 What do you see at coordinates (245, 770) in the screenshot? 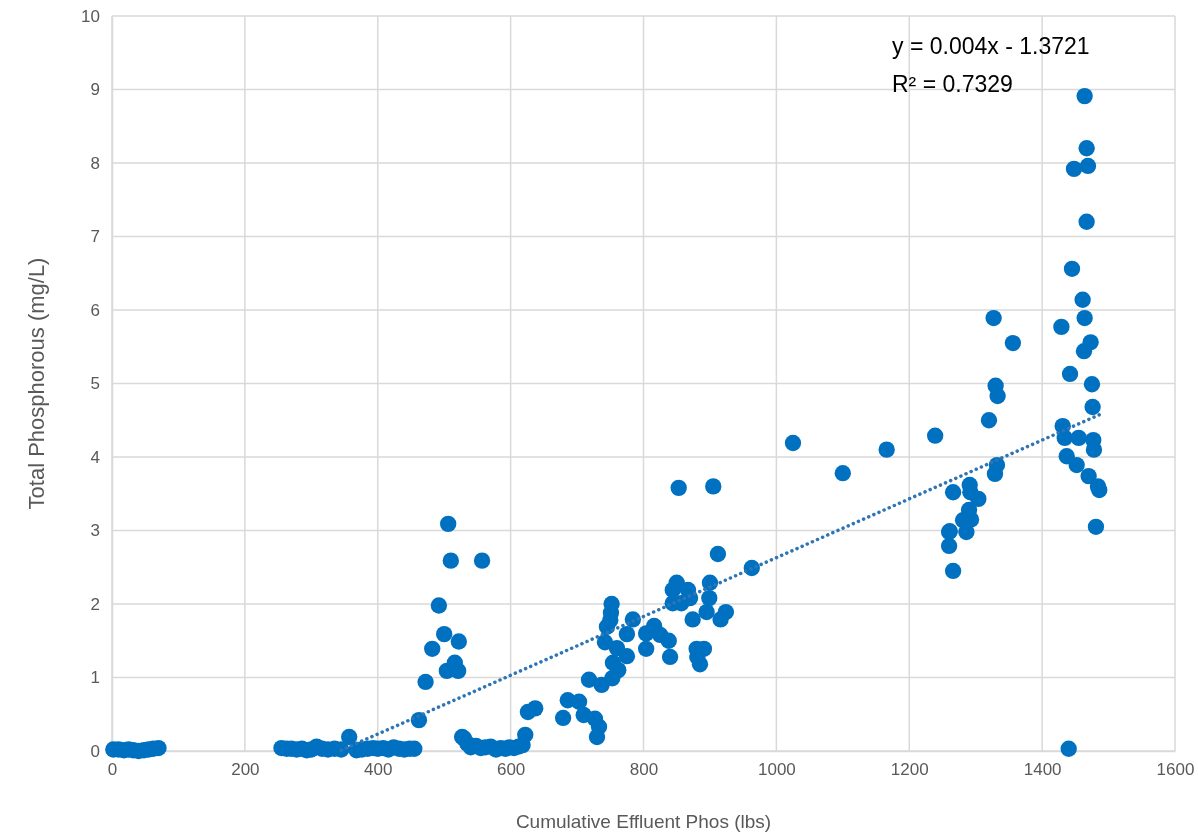
I see `x-tick-label: 200` at bounding box center [245, 770].